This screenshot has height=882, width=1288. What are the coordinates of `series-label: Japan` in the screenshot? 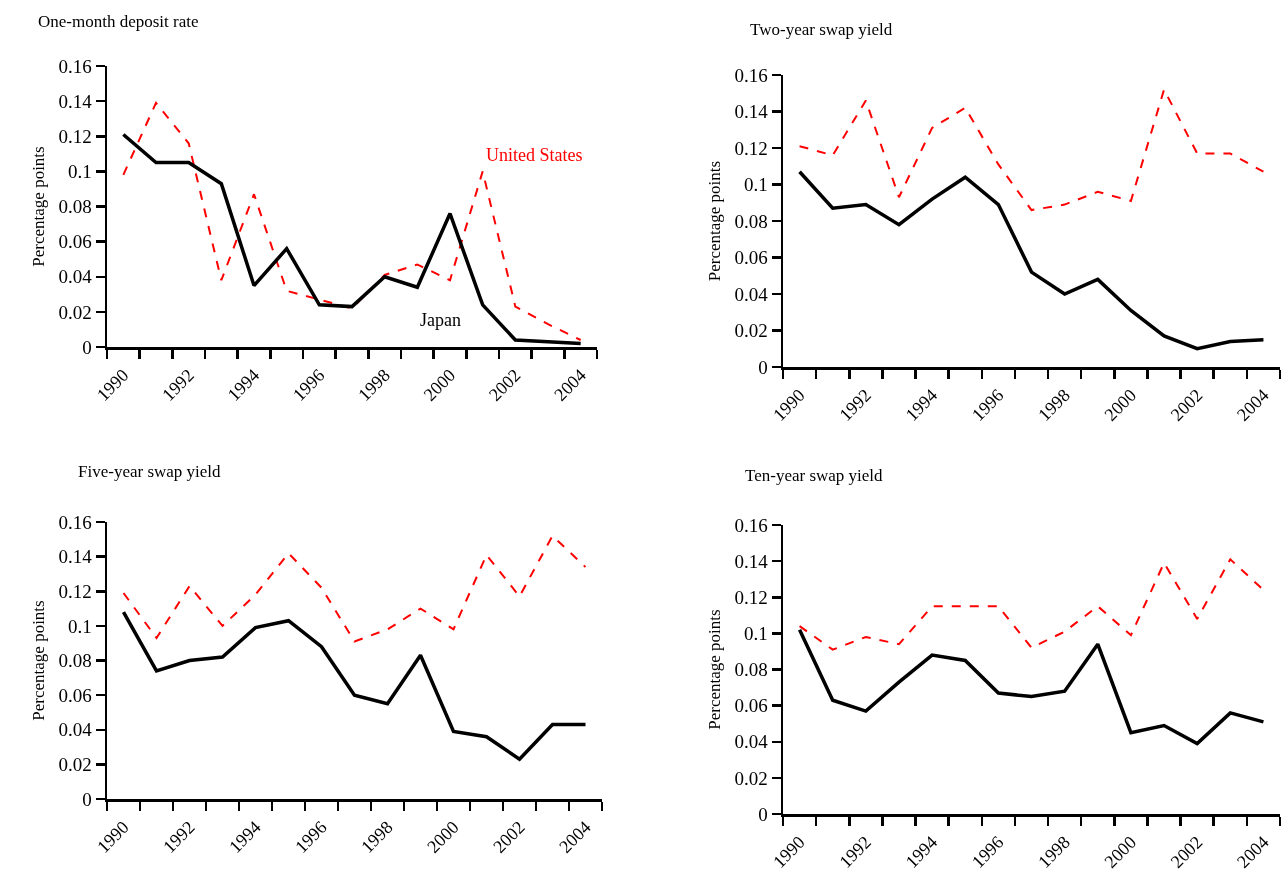 It's located at (440, 320).